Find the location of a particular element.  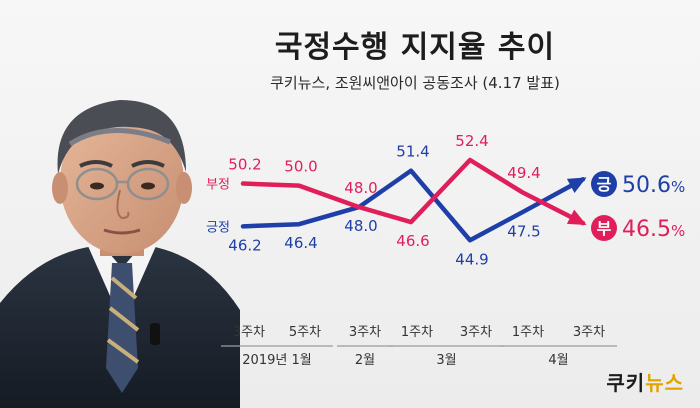

brand-logo-part1: 쿠키 is located at coordinates (626, 383).